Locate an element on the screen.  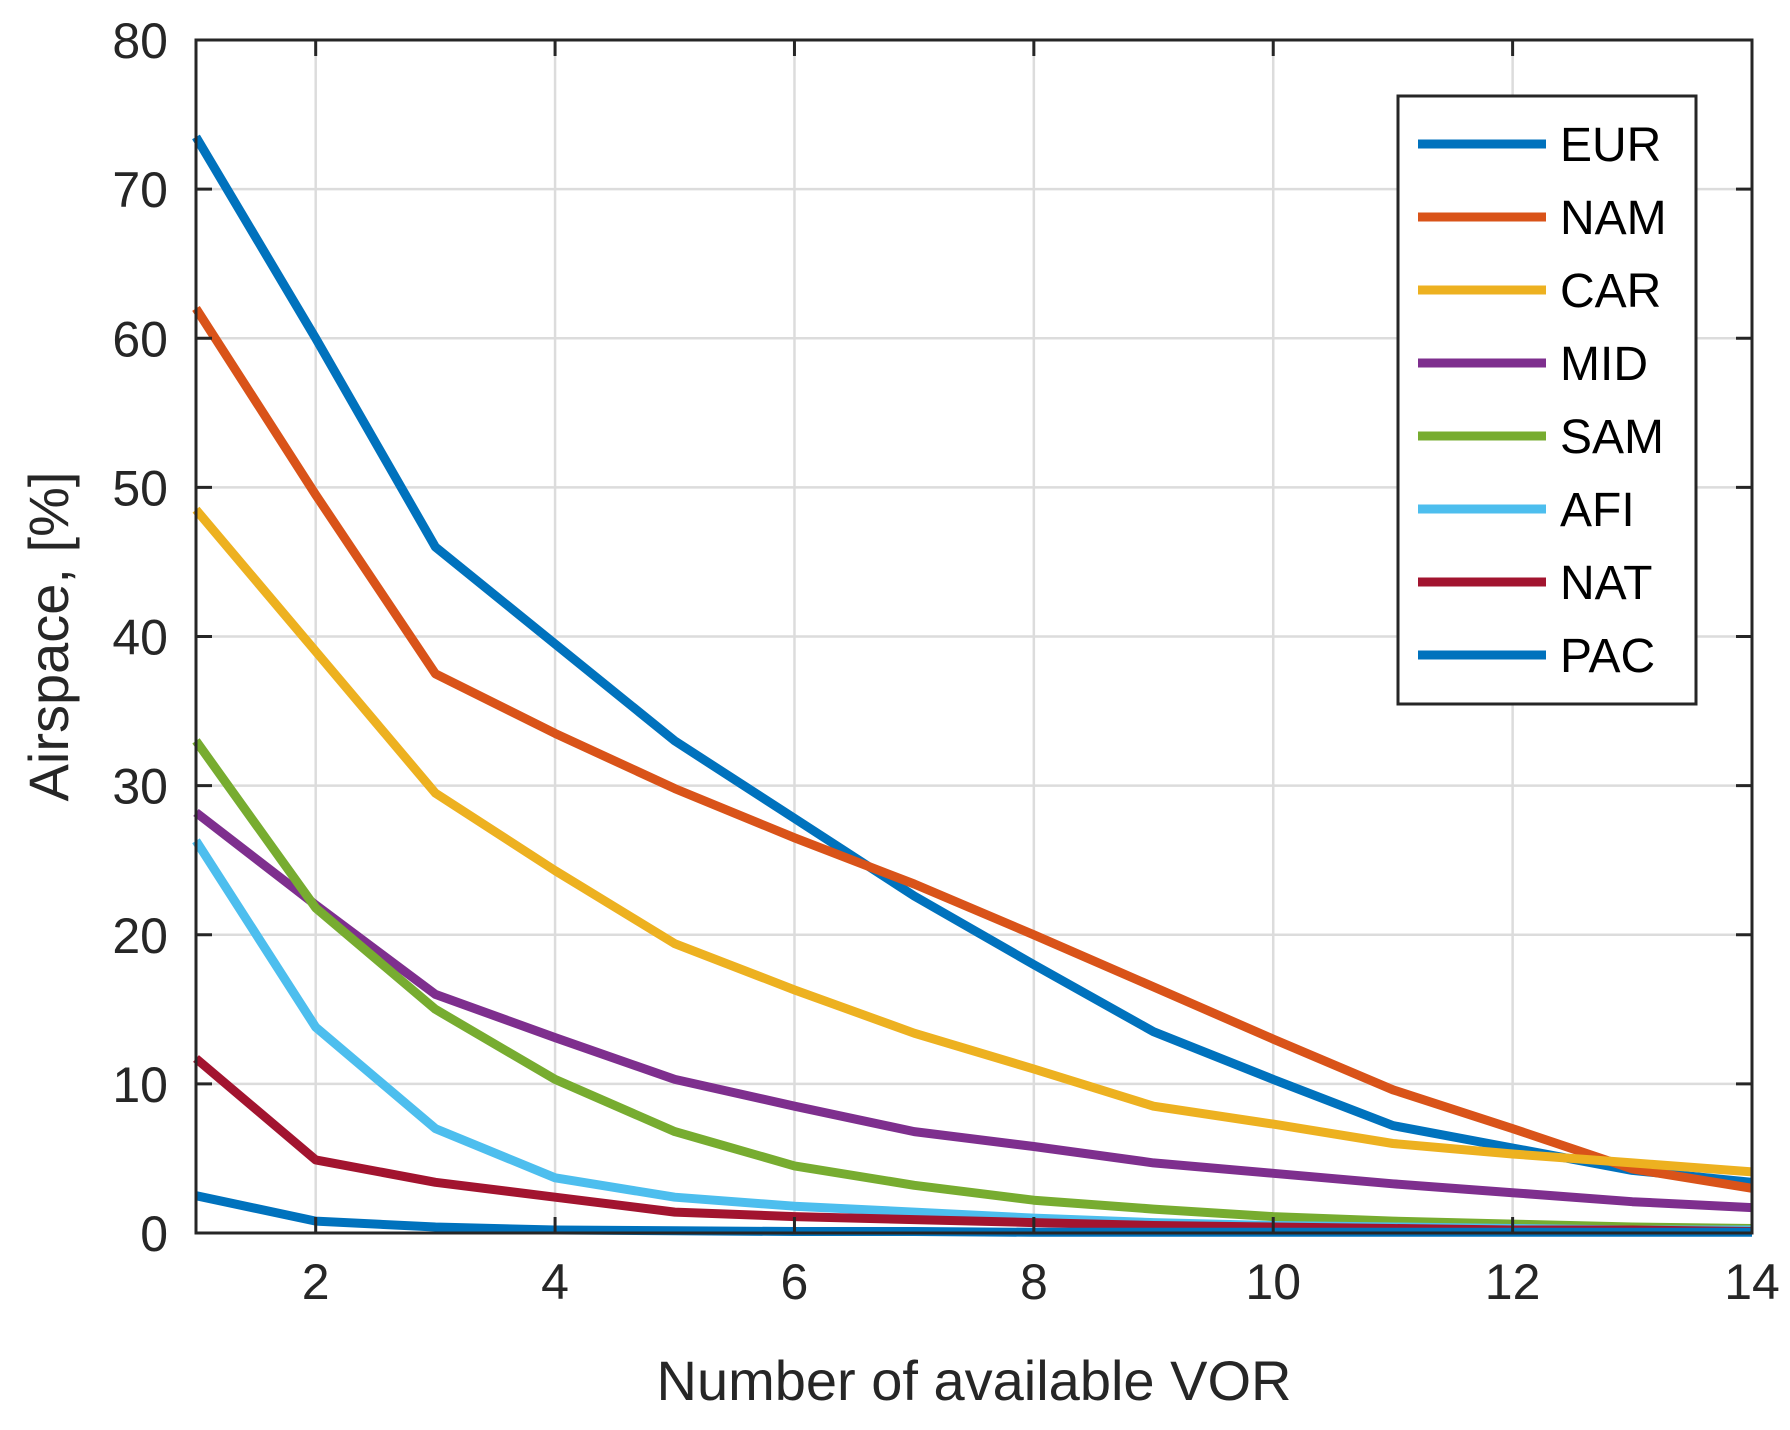
legend-entry-mid: MID is located at coordinates (1604, 364).